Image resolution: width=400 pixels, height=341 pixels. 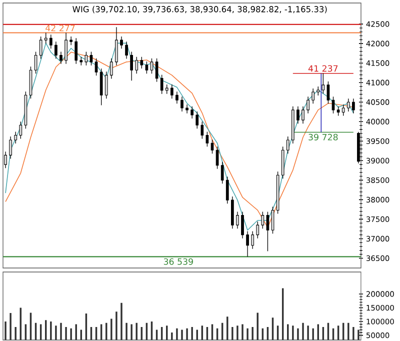 What do you see at coordinates (60, 28) in the screenshot?
I see `ref-line-label: 42 277` at bounding box center [60, 28].